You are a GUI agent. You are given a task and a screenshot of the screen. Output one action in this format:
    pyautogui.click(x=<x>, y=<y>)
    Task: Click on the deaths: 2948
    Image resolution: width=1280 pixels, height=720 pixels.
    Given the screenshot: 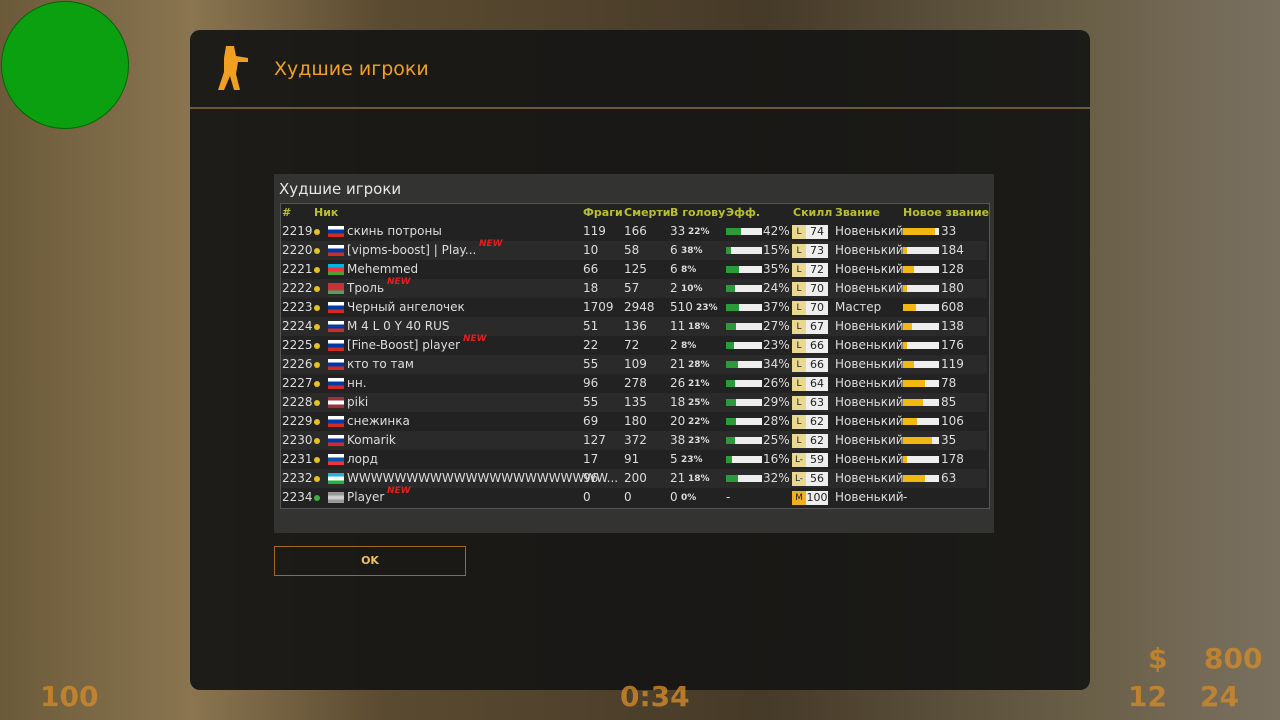 What is the action you would take?
    pyautogui.click(x=639, y=307)
    